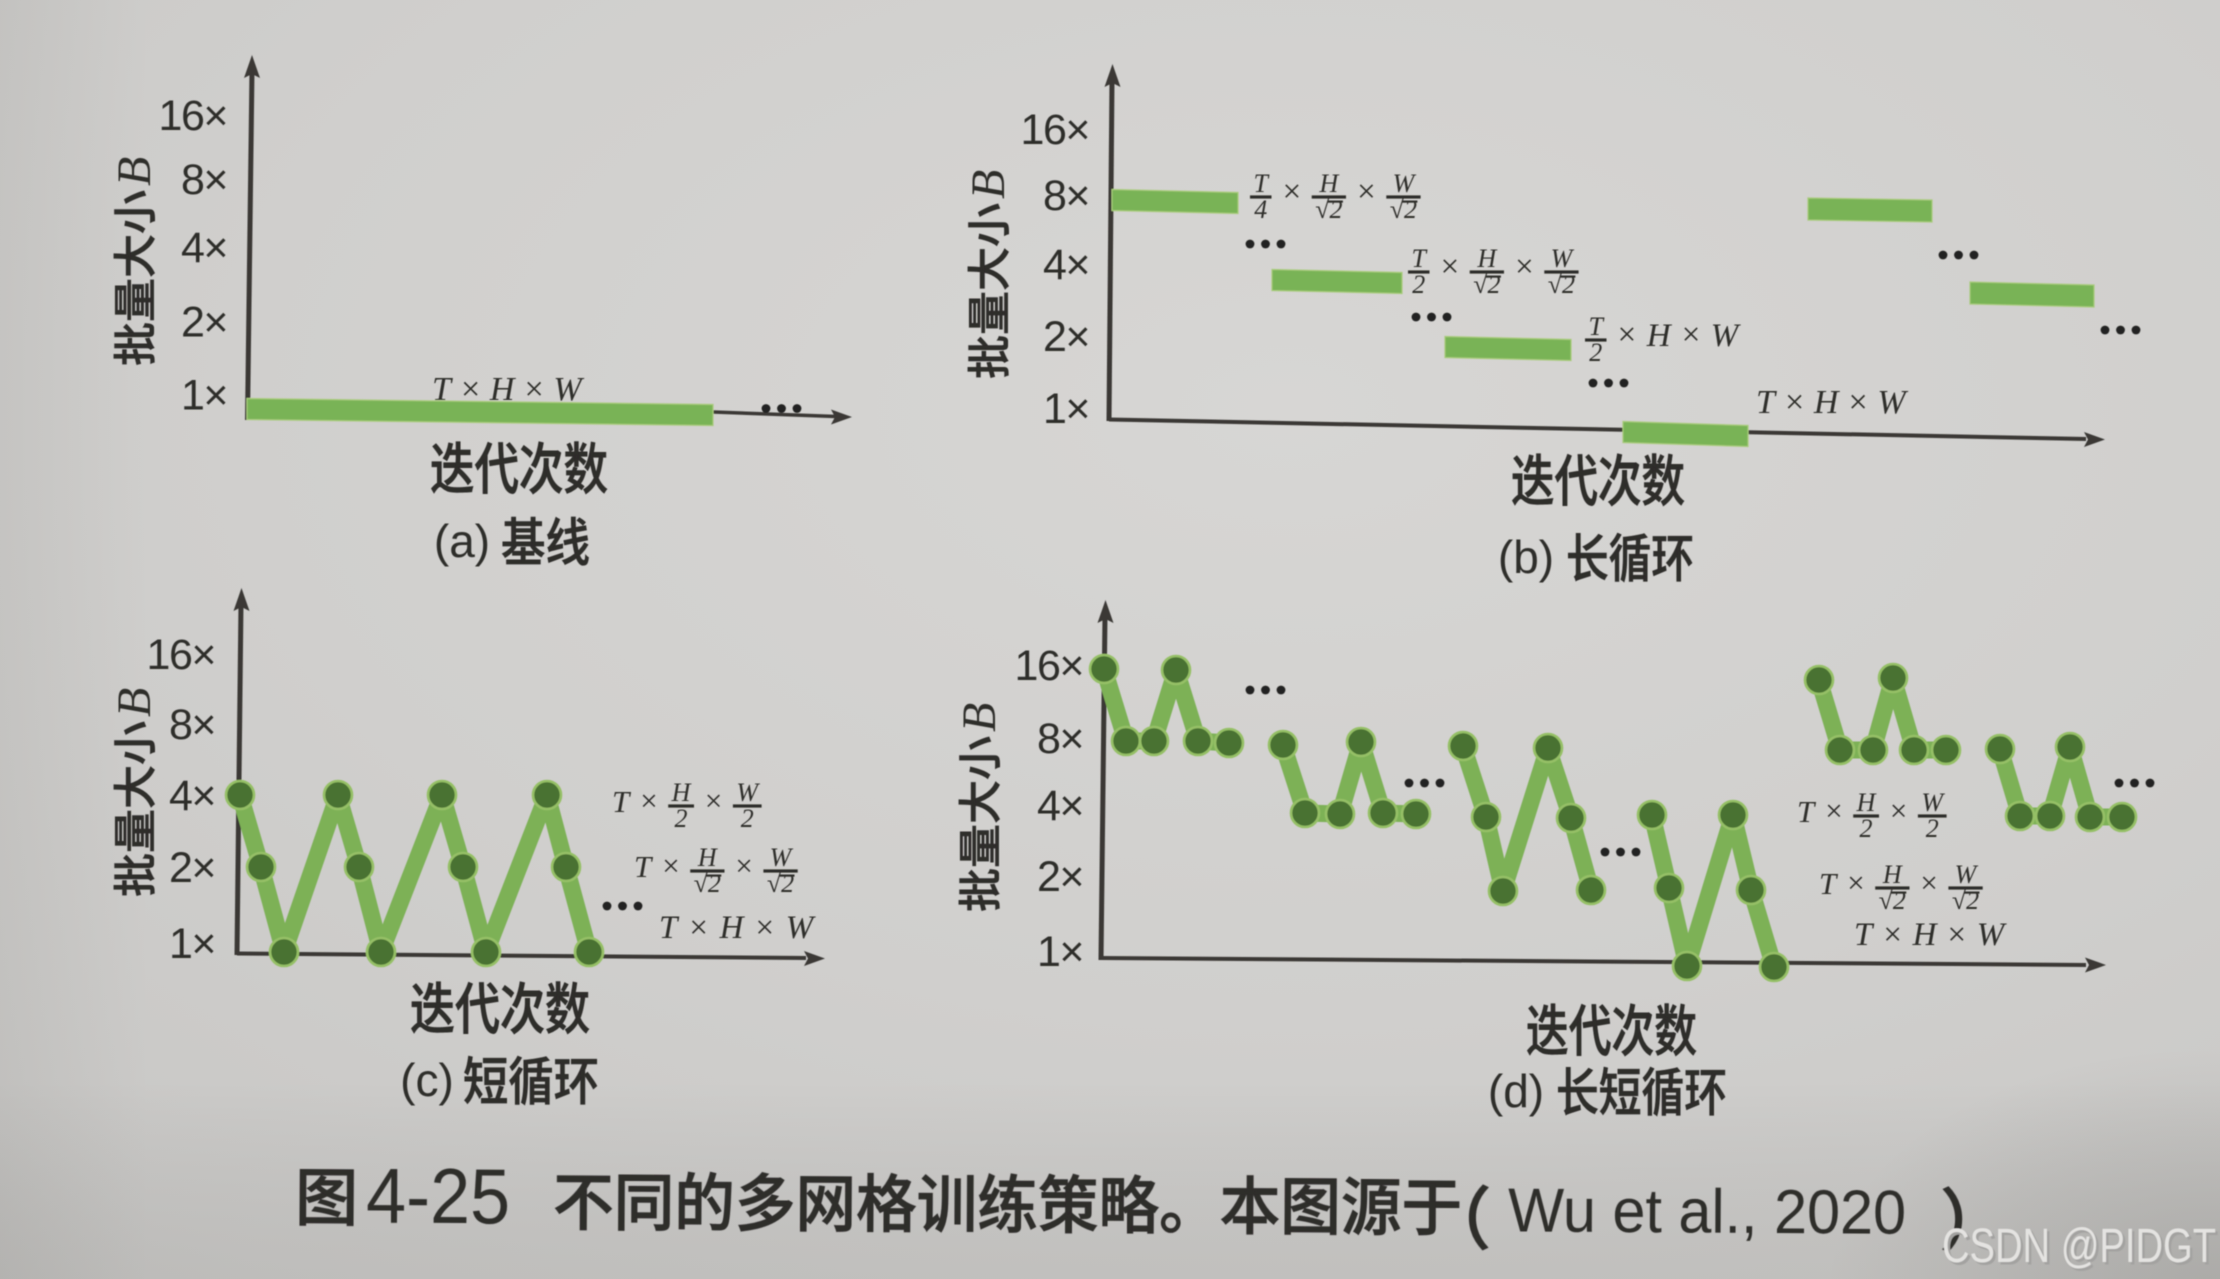 The width and height of the screenshot is (2220, 1279). Describe the element at coordinates (427, 1080) in the screenshot. I see `svg-text: (c)` at that location.